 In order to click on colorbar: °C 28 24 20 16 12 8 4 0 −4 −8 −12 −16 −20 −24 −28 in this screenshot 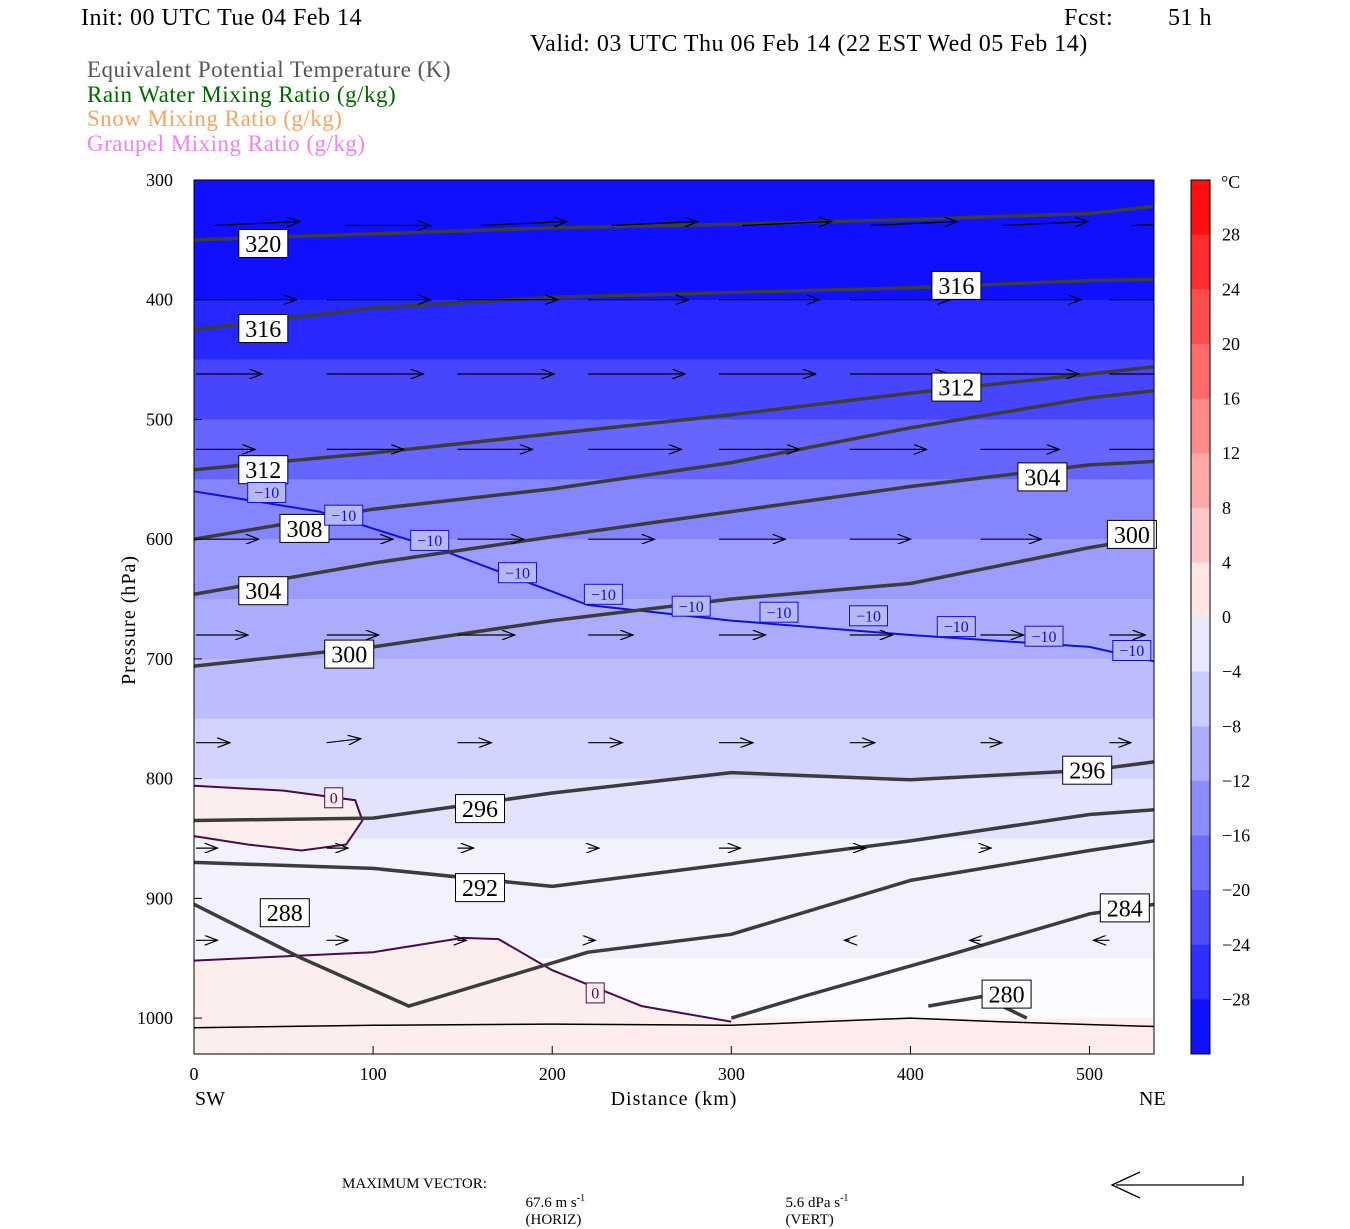, I will do `click(1220, 613)`.